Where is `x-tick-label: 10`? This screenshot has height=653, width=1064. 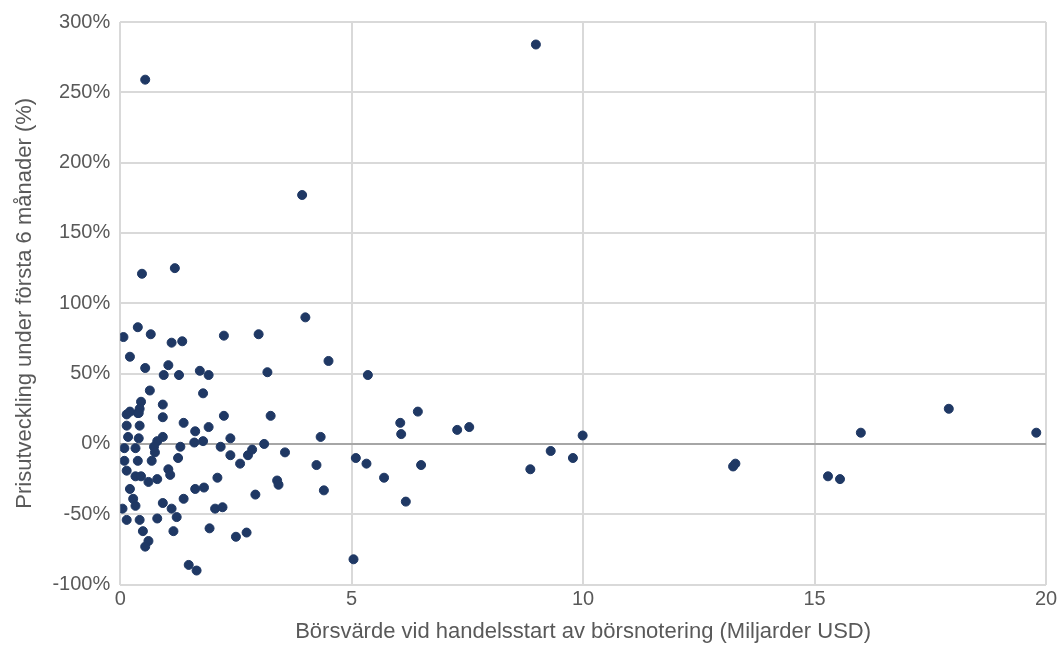
x-tick-label: 10 is located at coordinates (583, 598).